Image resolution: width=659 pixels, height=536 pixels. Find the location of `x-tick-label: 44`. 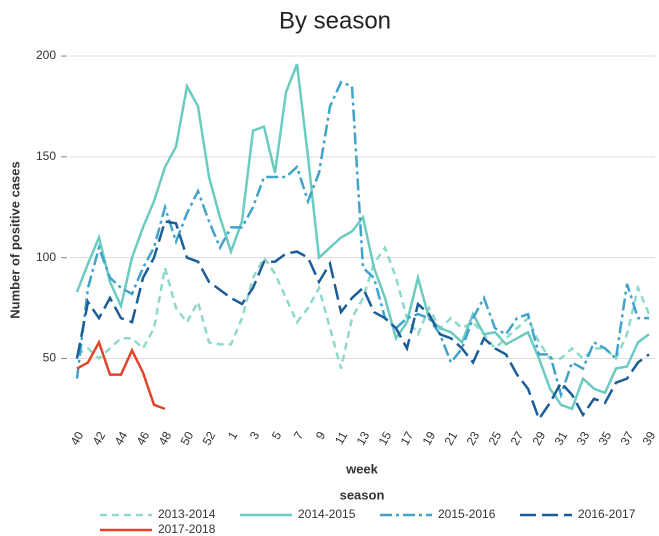

x-tick-label: 44 is located at coordinates (121, 438).